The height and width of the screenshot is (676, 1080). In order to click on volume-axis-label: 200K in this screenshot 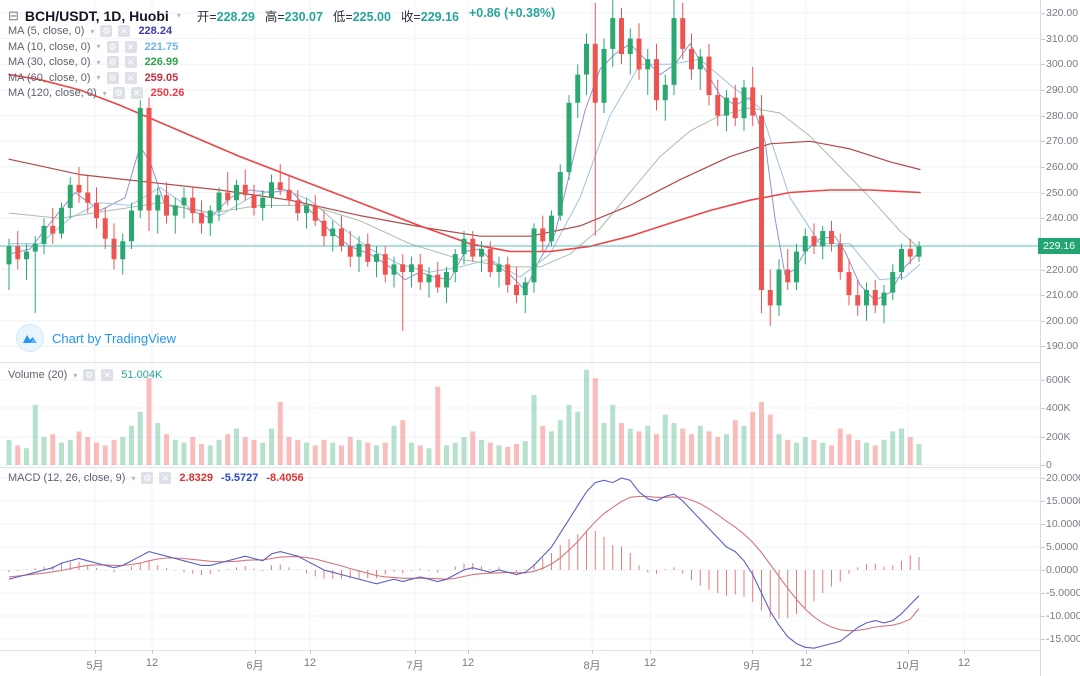, I will do `click(1058, 437)`.